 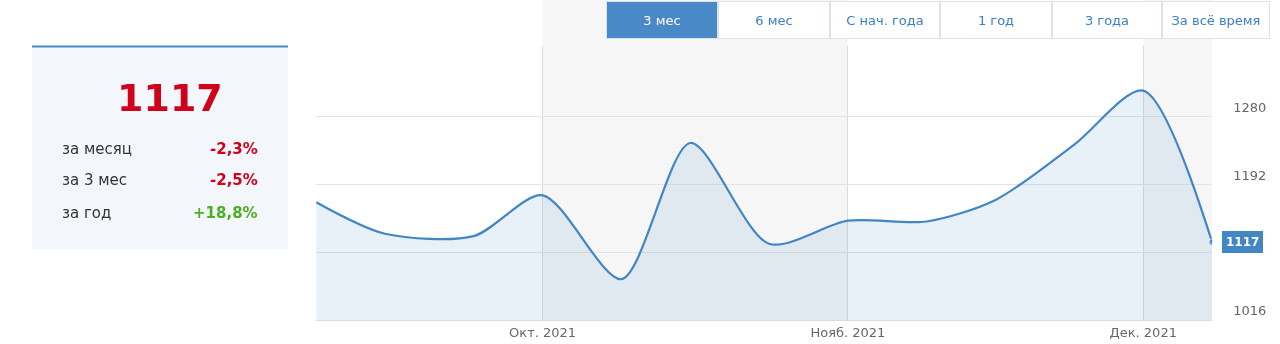 What do you see at coordinates (885, 20) in the screenshot?
I see `text: С нач. года` at bounding box center [885, 20].